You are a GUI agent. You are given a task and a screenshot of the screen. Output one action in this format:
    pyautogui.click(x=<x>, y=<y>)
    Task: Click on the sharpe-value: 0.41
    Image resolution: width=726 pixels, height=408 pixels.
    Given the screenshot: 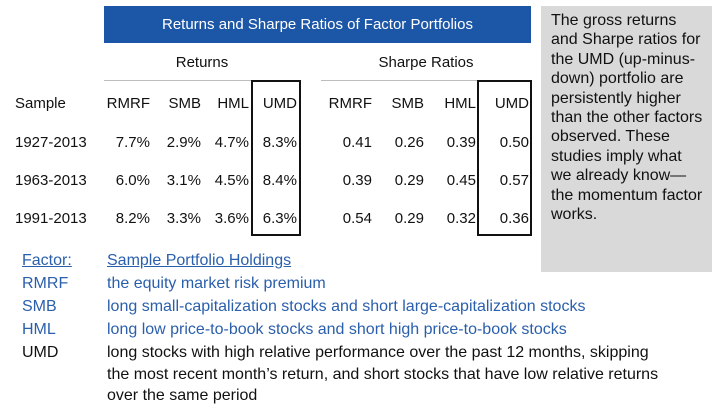 What is the action you would take?
    pyautogui.click(x=357, y=142)
    